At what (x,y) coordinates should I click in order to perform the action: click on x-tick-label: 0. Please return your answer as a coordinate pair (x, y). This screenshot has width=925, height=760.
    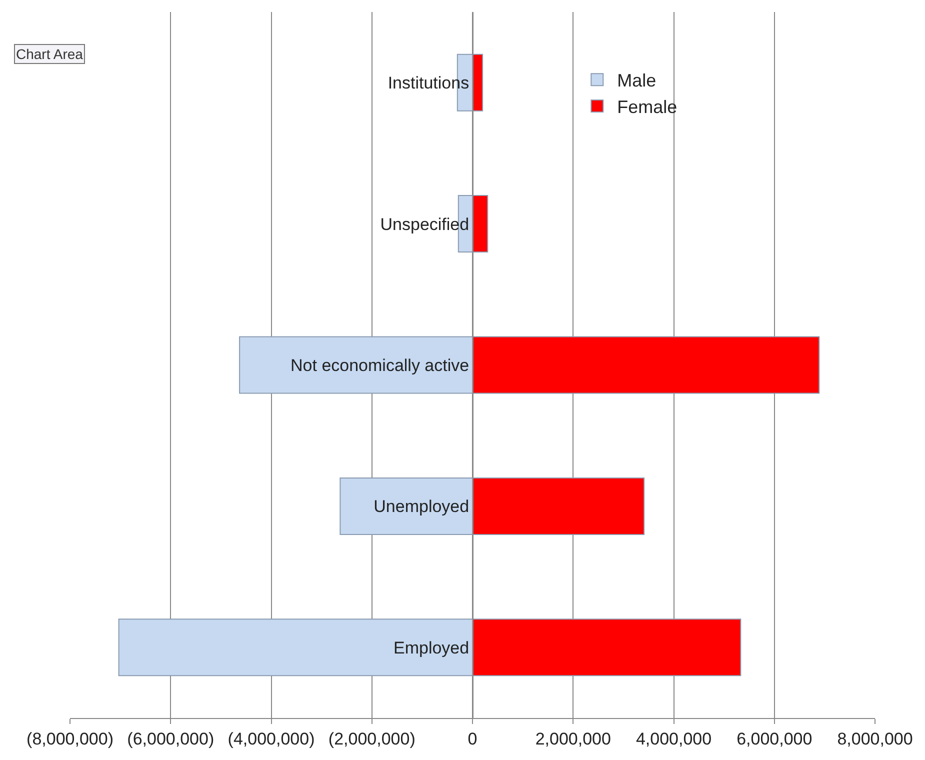
    Looking at the image, I should click on (473, 738).